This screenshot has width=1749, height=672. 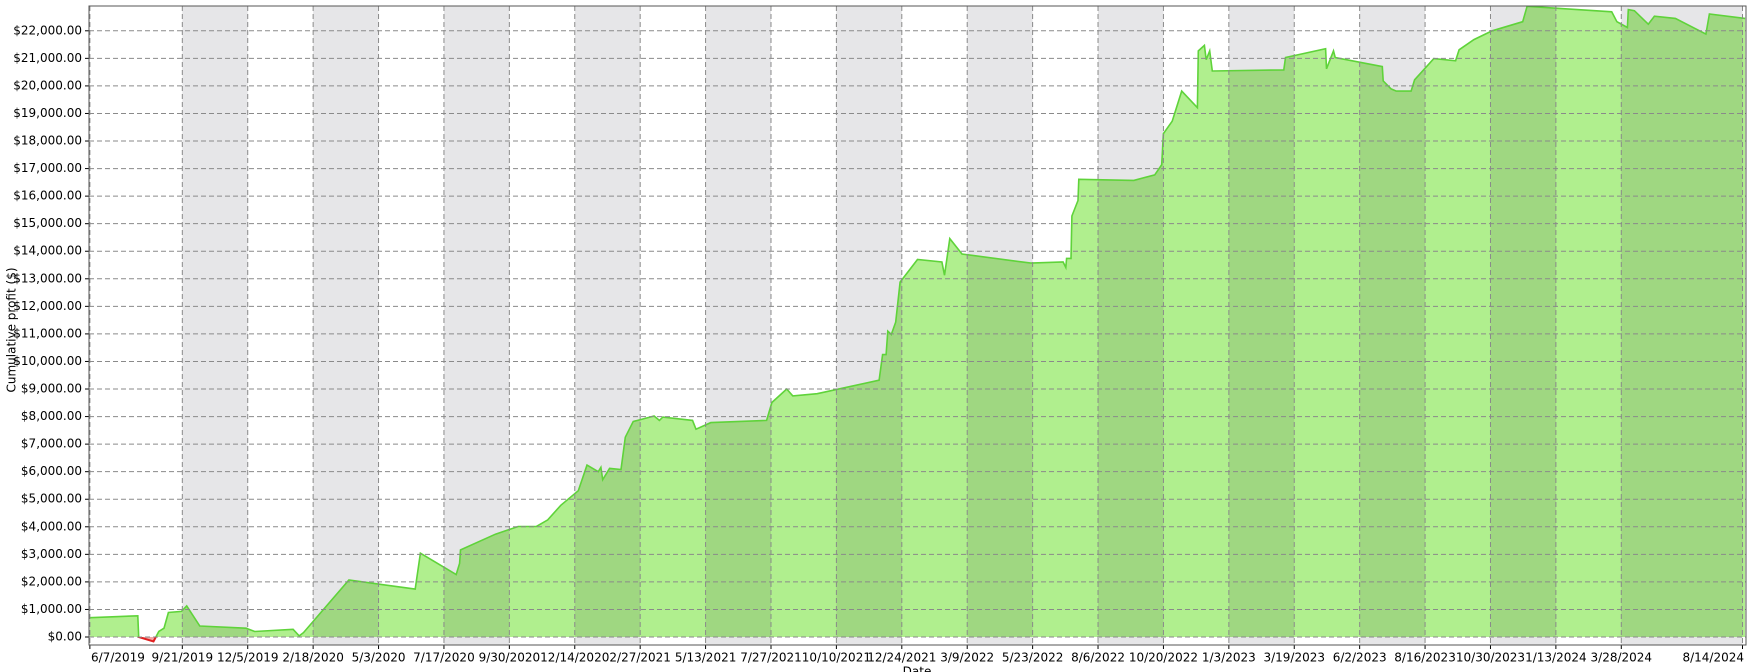 I want to click on x-tick-label: 8/16/2023, so click(x=1425, y=658).